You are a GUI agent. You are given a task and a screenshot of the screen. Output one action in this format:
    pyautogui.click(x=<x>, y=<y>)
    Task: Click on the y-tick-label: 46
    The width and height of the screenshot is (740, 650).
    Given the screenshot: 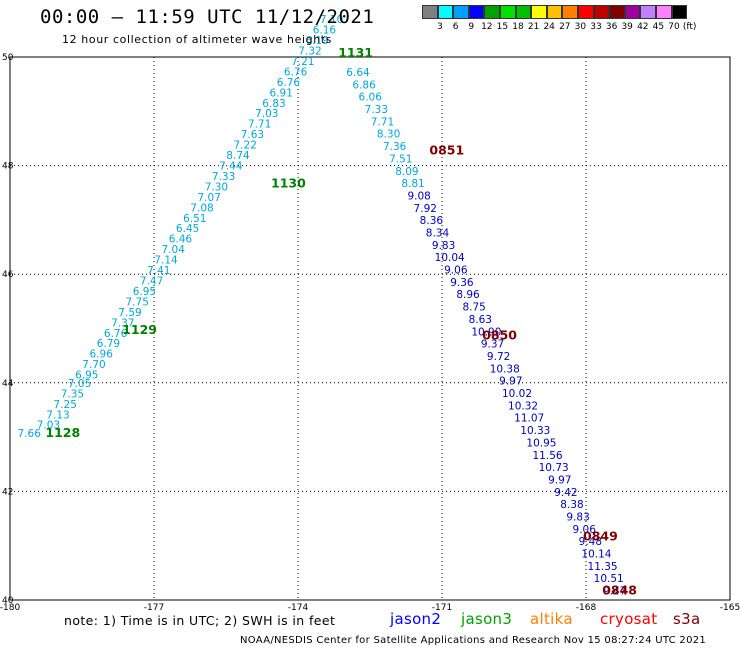 What is the action you would take?
    pyautogui.click(x=8, y=275)
    